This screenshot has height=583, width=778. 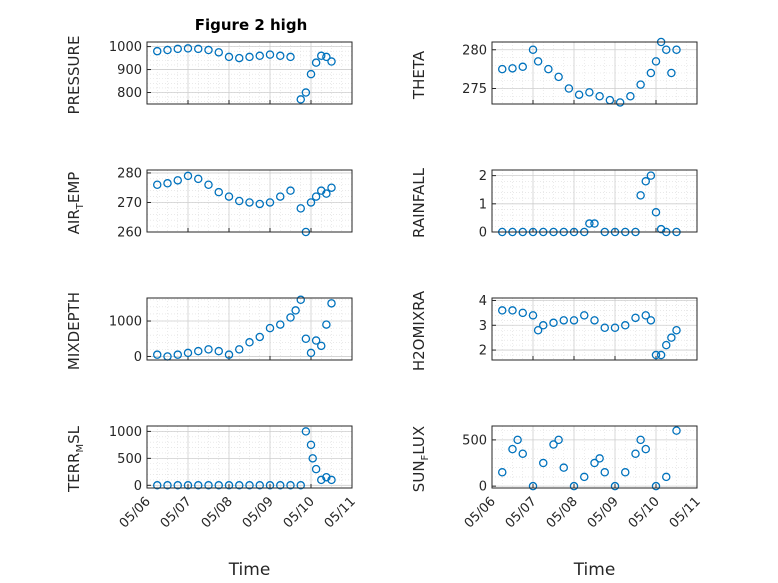 I want to click on panel-7-ytick-label: 500, so click(x=474, y=440).